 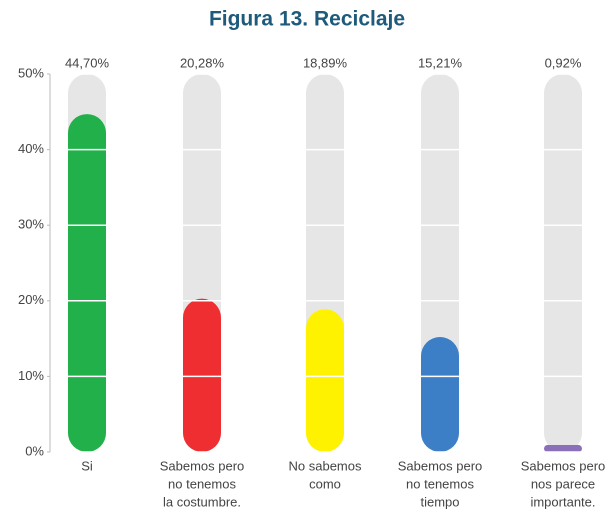 What do you see at coordinates (439, 501) in the screenshot?
I see `x-tick-label: tiempo` at bounding box center [439, 501].